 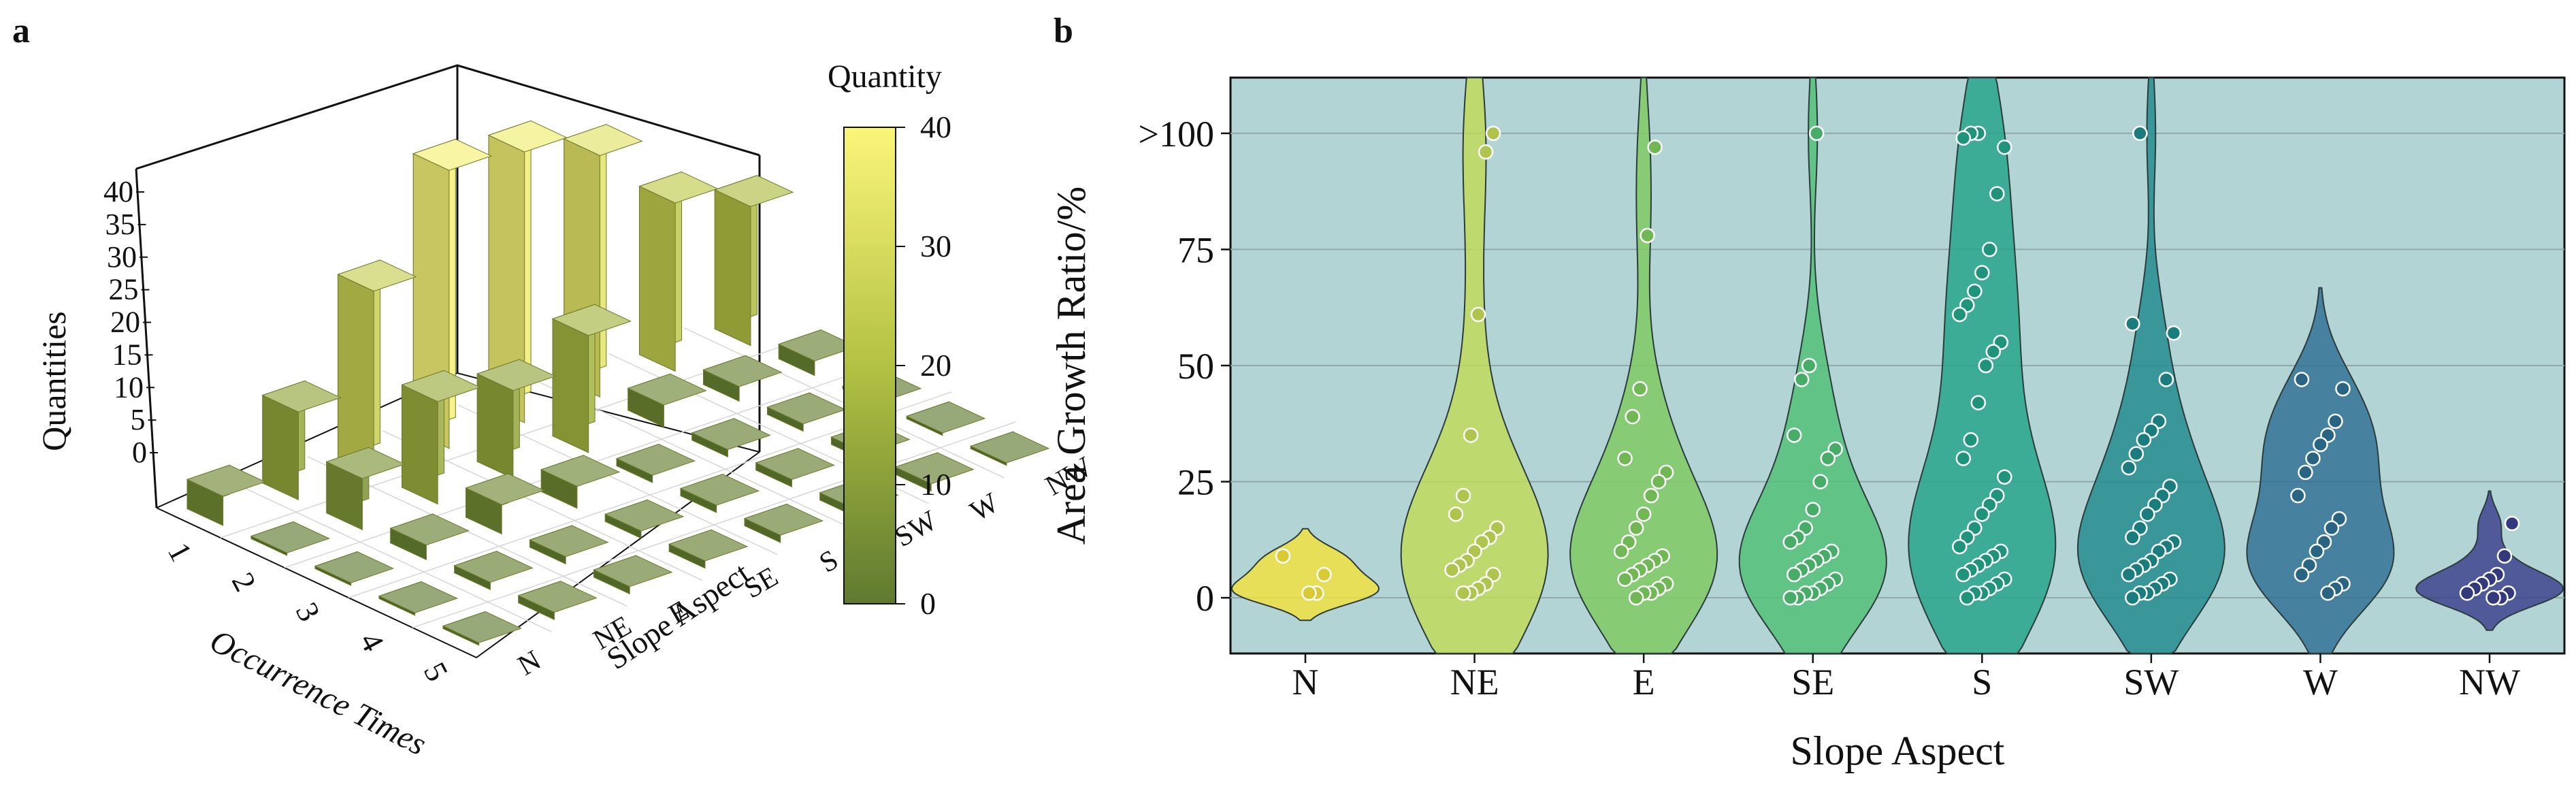 I want to click on x-tick-label: NE, so click(x=1474, y=682).